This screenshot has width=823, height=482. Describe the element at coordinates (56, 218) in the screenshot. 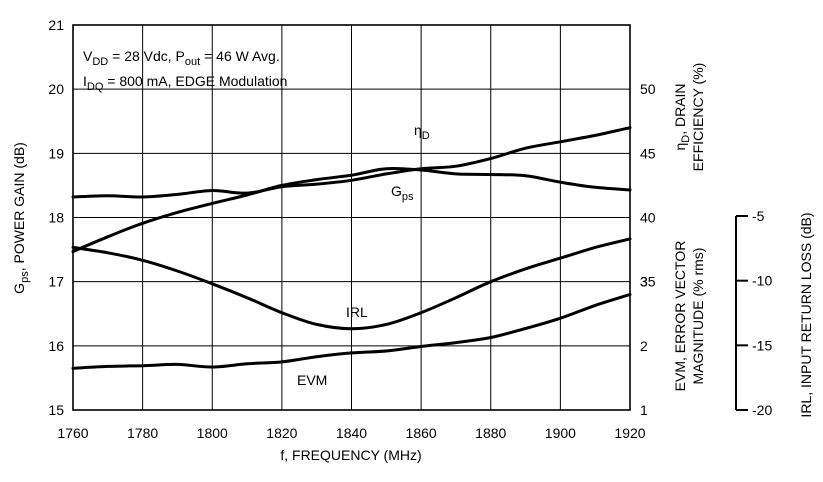

I see `left-tick-label: 18` at that location.